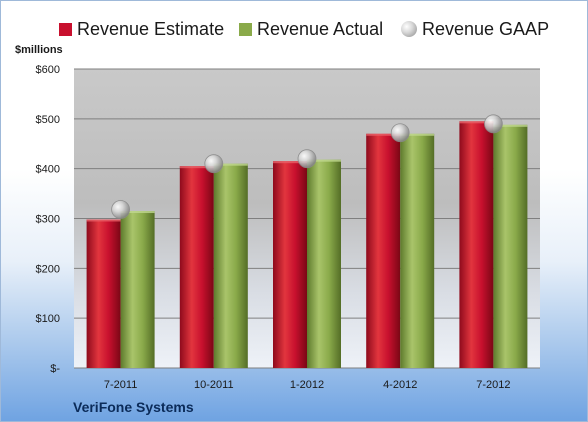 This screenshot has height=422, width=588. Describe the element at coordinates (151, 28) in the screenshot. I see `legend-label-estimate: Revenue Estimate` at that location.